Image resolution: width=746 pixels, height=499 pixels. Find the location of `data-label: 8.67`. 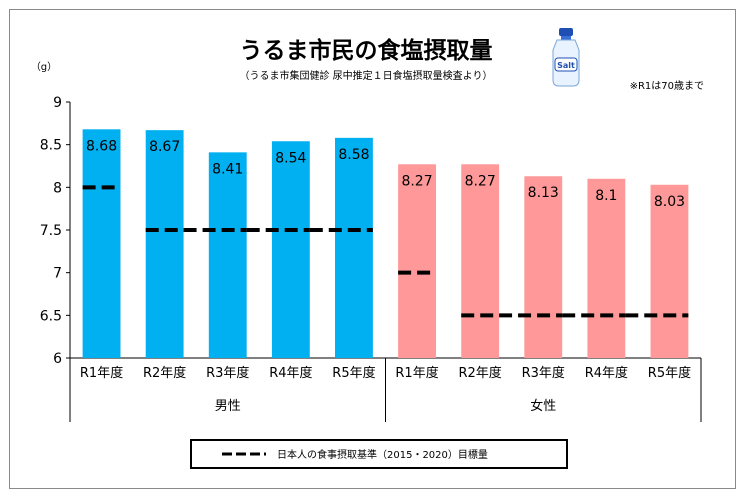

data-label: 8.67 is located at coordinates (164, 147).